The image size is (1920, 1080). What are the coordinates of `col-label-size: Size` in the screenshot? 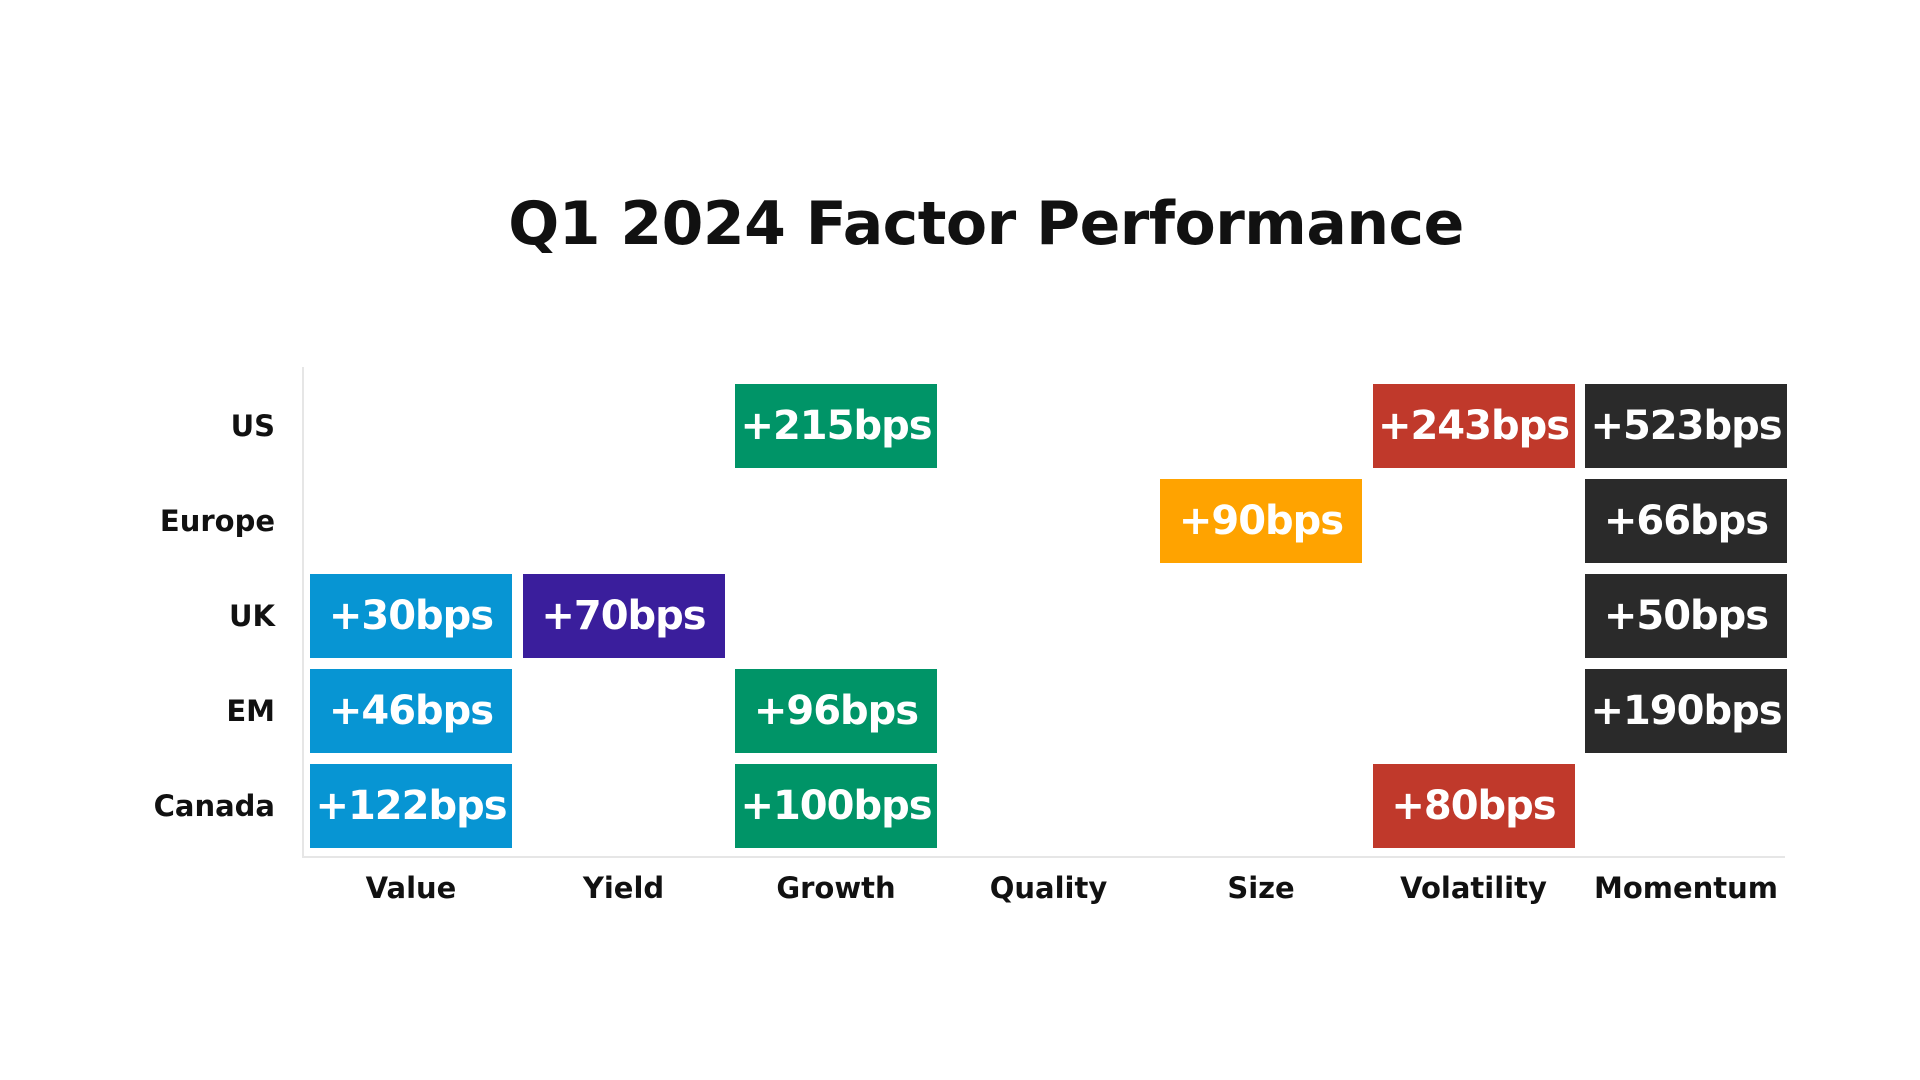 It's located at (1261, 888).